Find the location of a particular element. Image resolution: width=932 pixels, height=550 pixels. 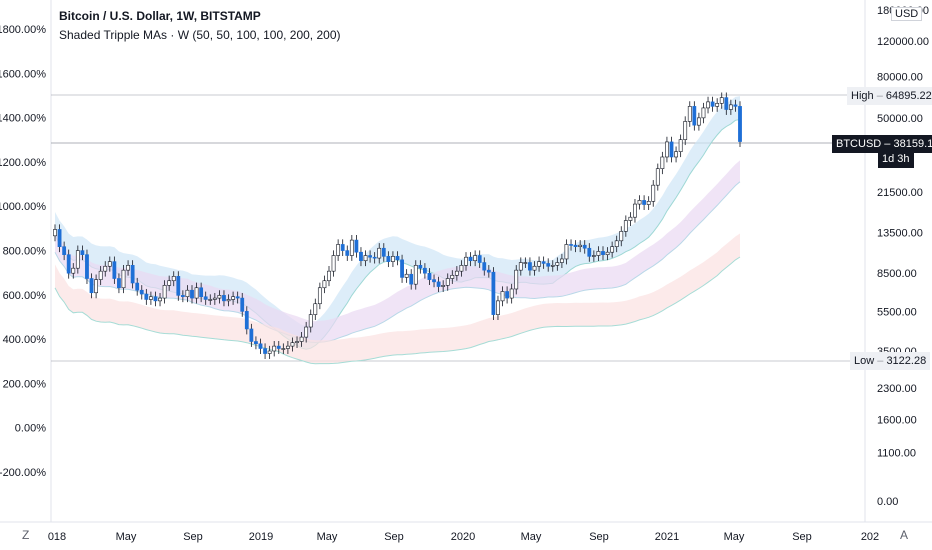

right-axis-tick: 0.00 is located at coordinates (887, 502).